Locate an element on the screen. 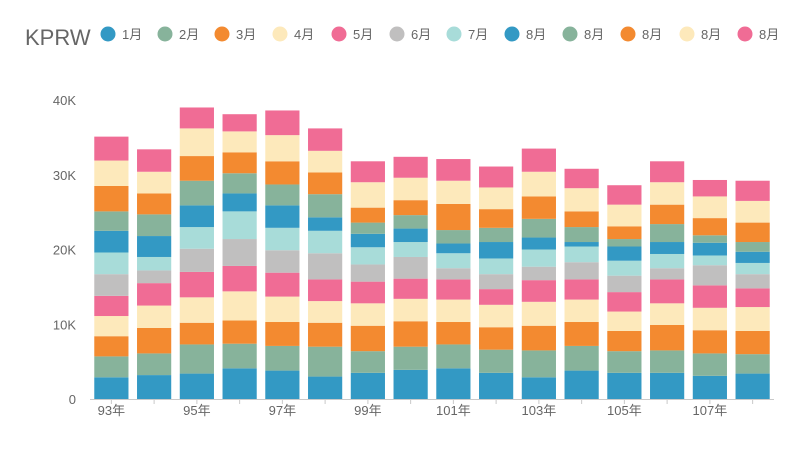 This screenshot has height=450, width=800. y-tick-label: 10K is located at coordinates (64, 324).